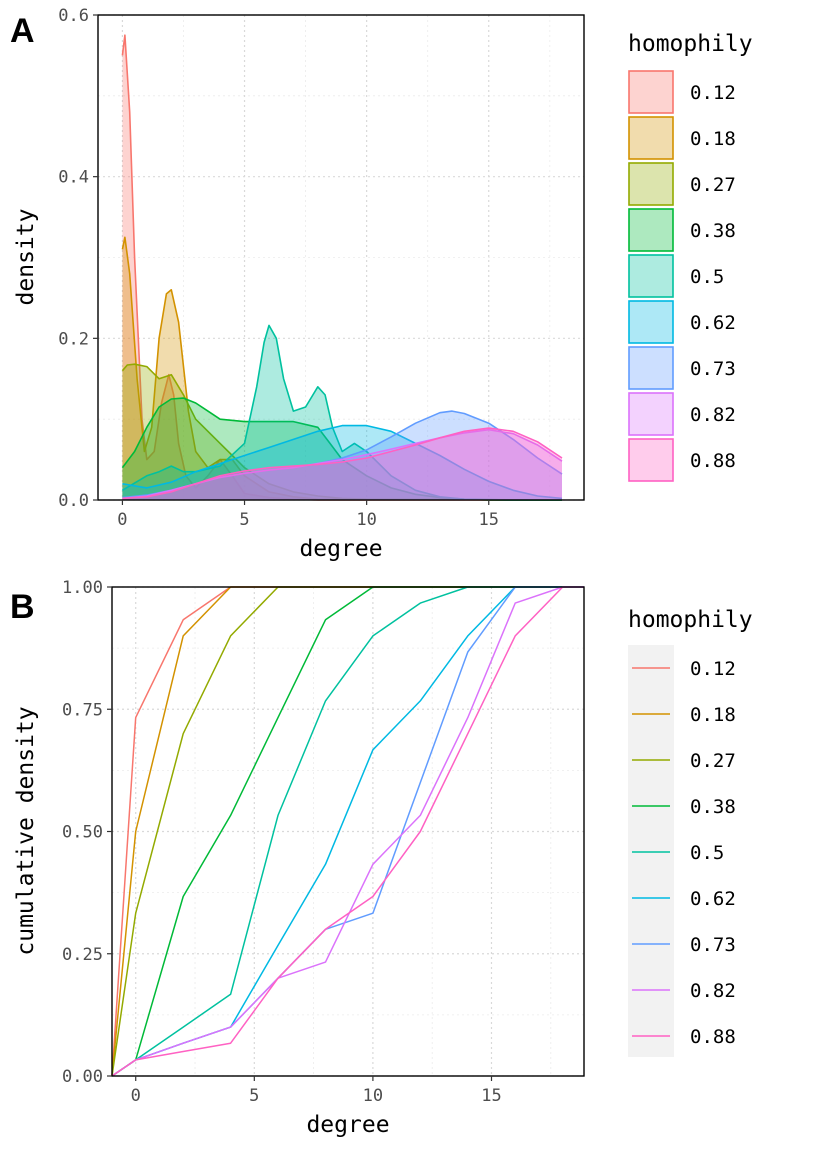 This screenshot has height=1152, width=816. I want to click on density-curve-0.88, so click(342, 463).